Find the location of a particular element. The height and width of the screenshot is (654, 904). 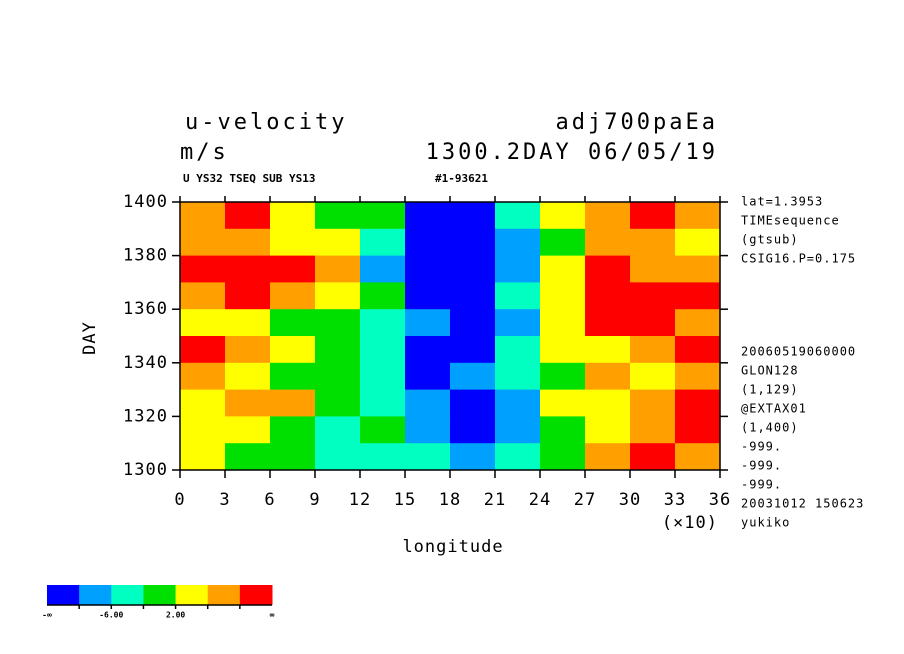

y-tick-label: 1340 is located at coordinates (145, 363).